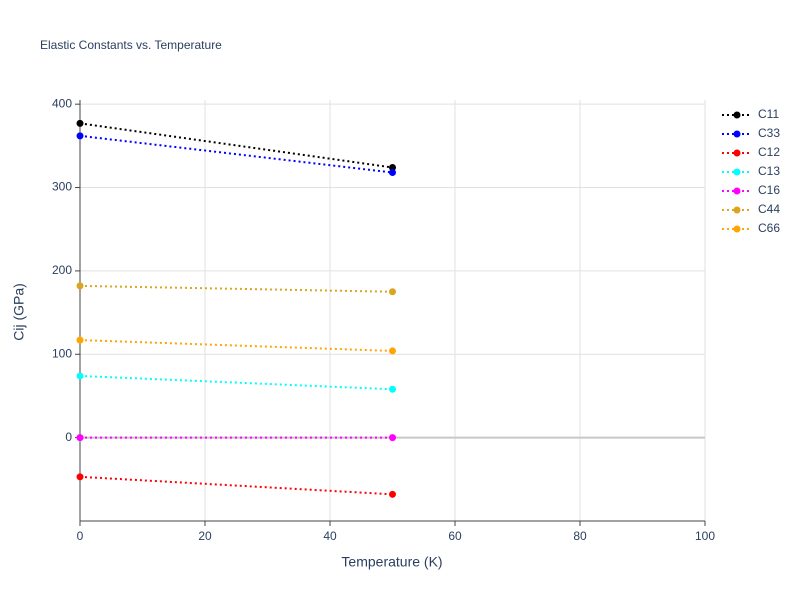 The width and height of the screenshot is (800, 605). Describe the element at coordinates (769, 228) in the screenshot. I see `legend-label: C66` at that location.